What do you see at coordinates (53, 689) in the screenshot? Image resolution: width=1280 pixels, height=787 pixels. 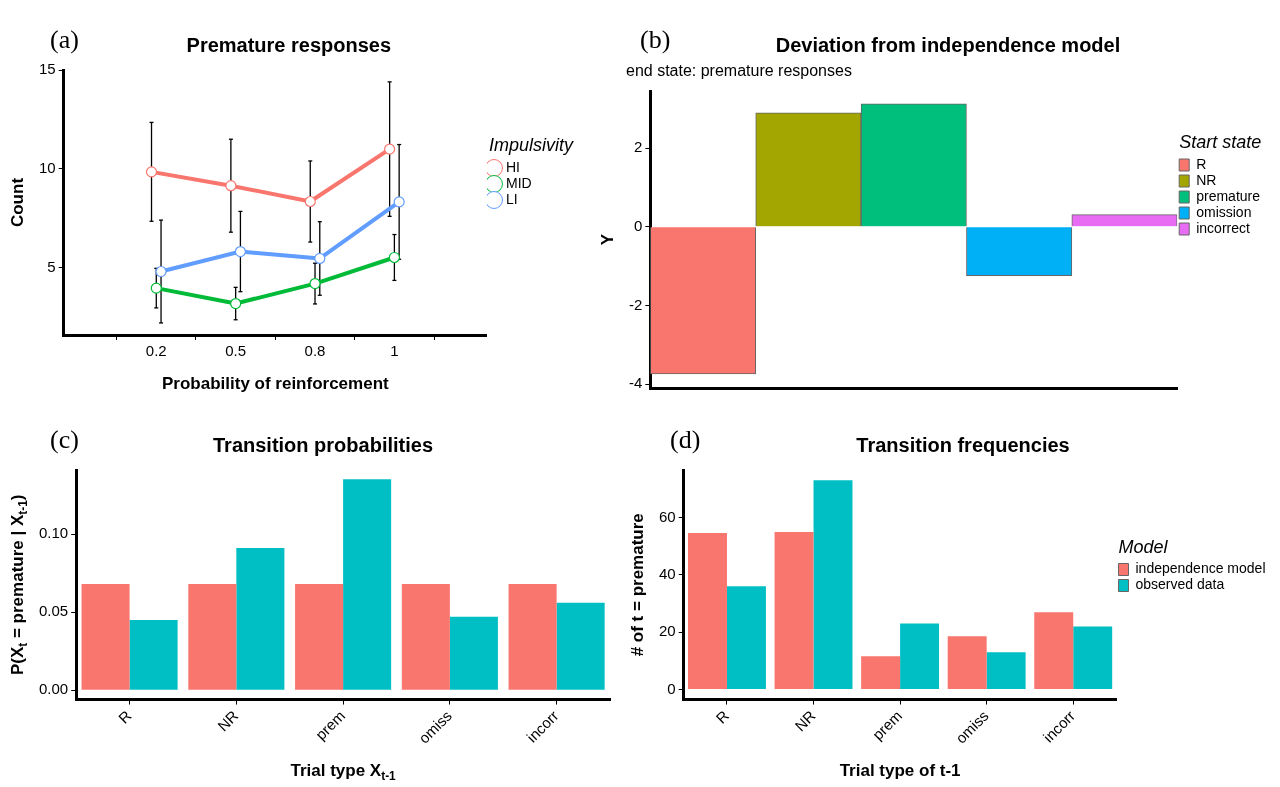 I see `y-tick-label: 0.00` at bounding box center [53, 689].